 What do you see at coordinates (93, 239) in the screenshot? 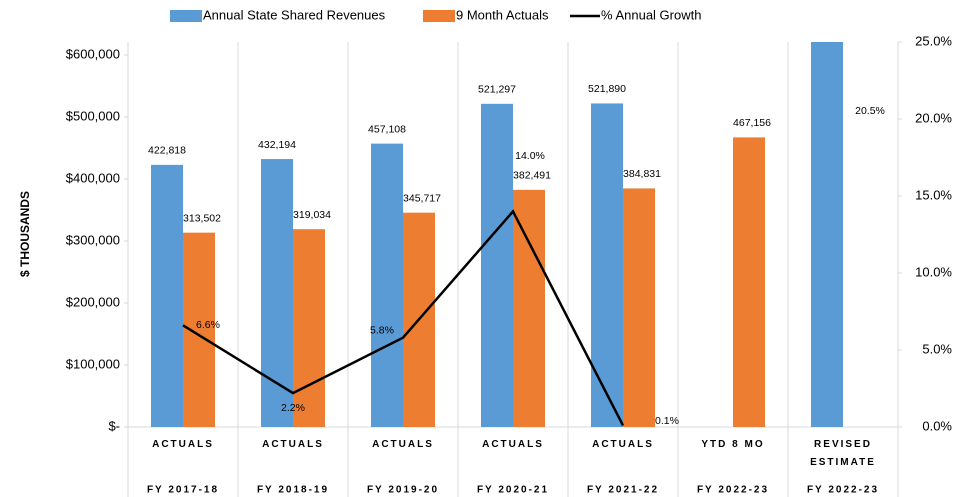
I see `y-tick-label: $300,000` at bounding box center [93, 239].